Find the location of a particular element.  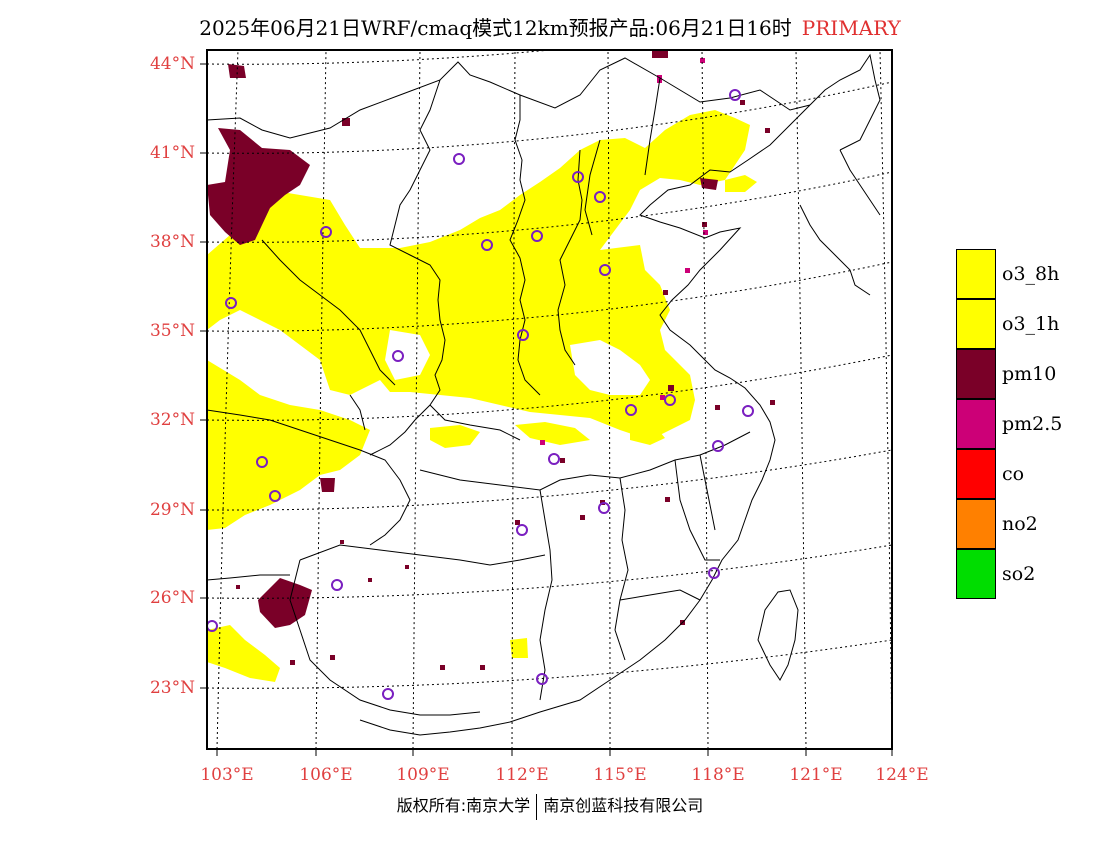

copyright-right: 南京创蓝科技有限公司 is located at coordinates (623, 805).